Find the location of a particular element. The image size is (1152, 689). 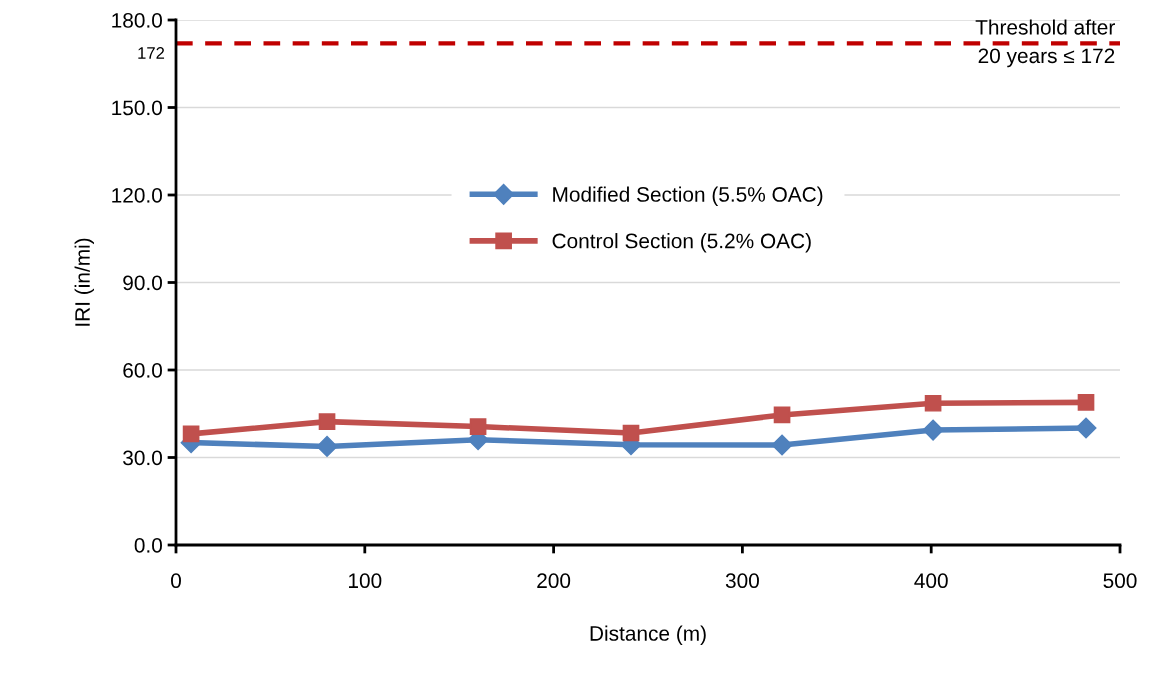

x-tick-label: 500 is located at coordinates (1120, 581).